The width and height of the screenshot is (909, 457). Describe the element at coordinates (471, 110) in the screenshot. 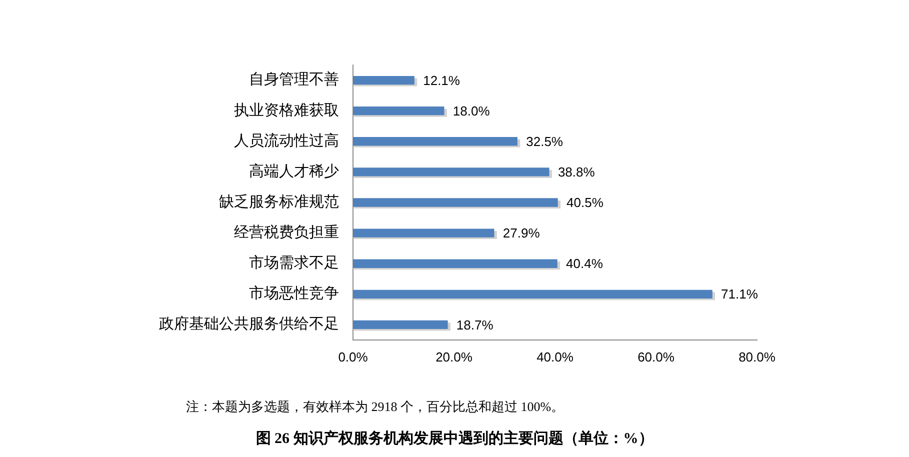

I see `data-label: 18.0%` at that location.